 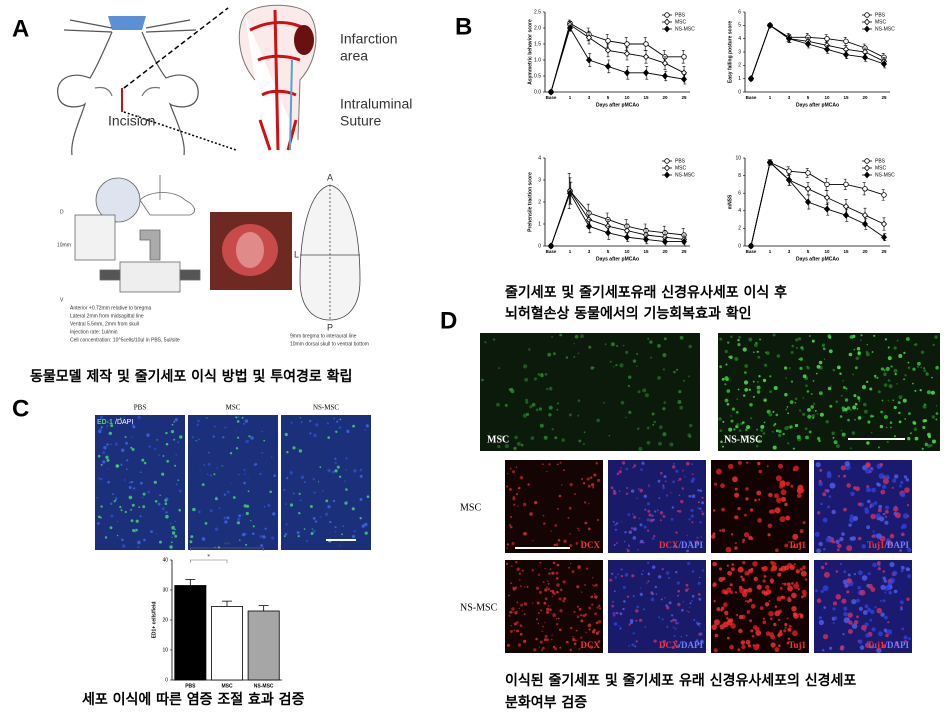 What do you see at coordinates (591, 545) in the screenshot?
I see `tile-stain: DCX` at bounding box center [591, 545].